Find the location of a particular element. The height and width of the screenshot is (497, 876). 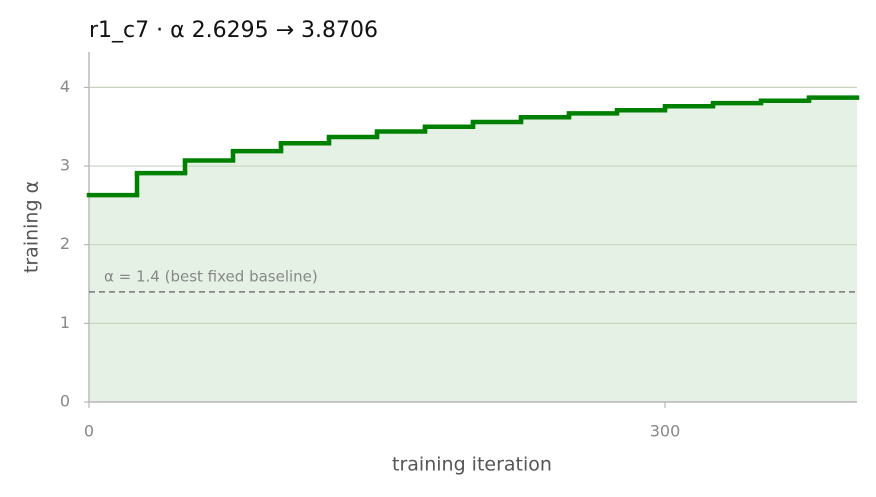

x-tick-label: 0 is located at coordinates (89, 431).